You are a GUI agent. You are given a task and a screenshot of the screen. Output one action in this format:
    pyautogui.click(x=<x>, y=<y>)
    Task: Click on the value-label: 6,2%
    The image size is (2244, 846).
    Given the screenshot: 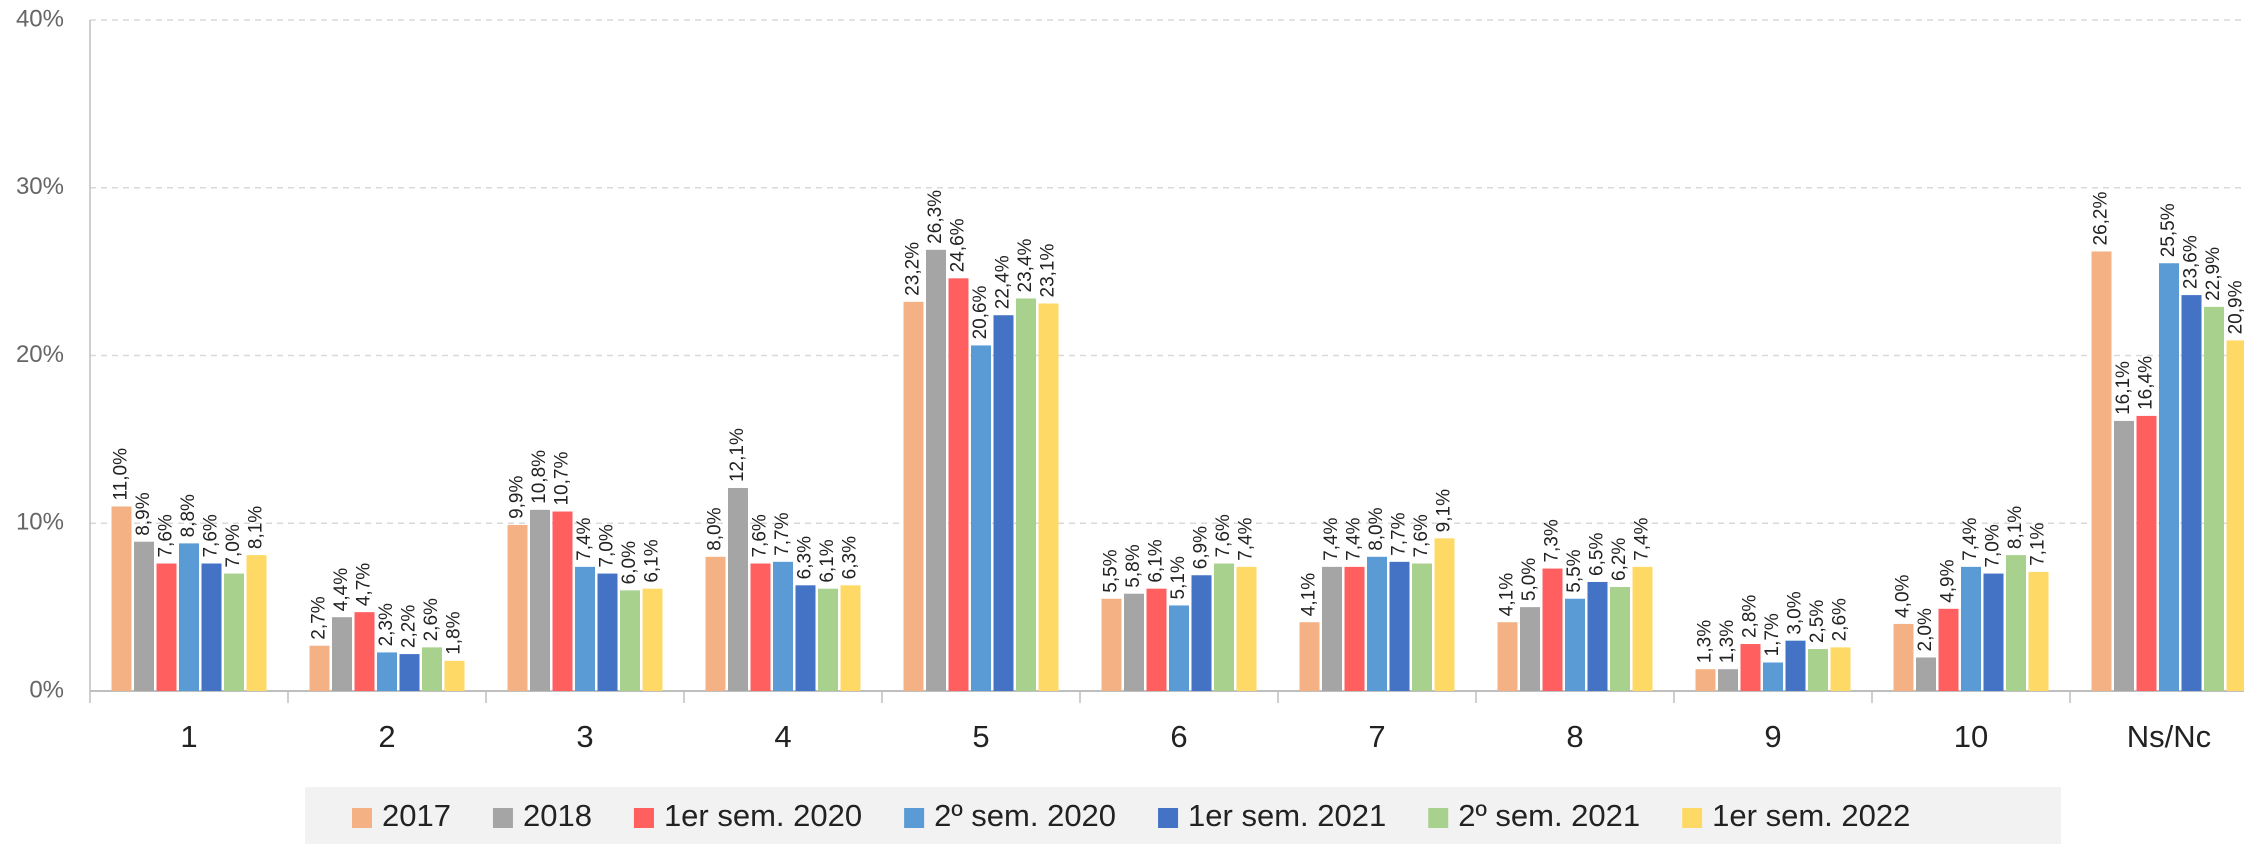 What is the action you would take?
    pyautogui.click(x=1619, y=559)
    